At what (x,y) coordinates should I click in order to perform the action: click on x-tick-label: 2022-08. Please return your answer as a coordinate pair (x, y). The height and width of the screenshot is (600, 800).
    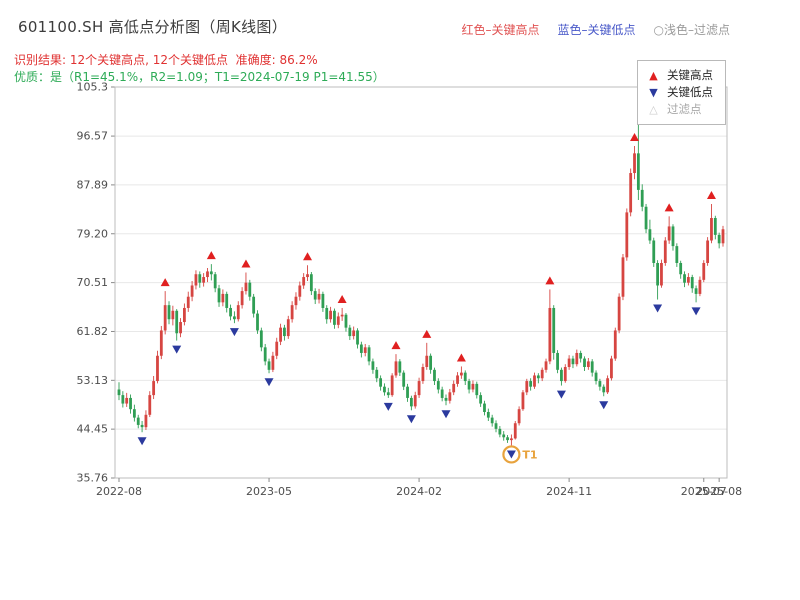
    Looking at the image, I should click on (119, 491).